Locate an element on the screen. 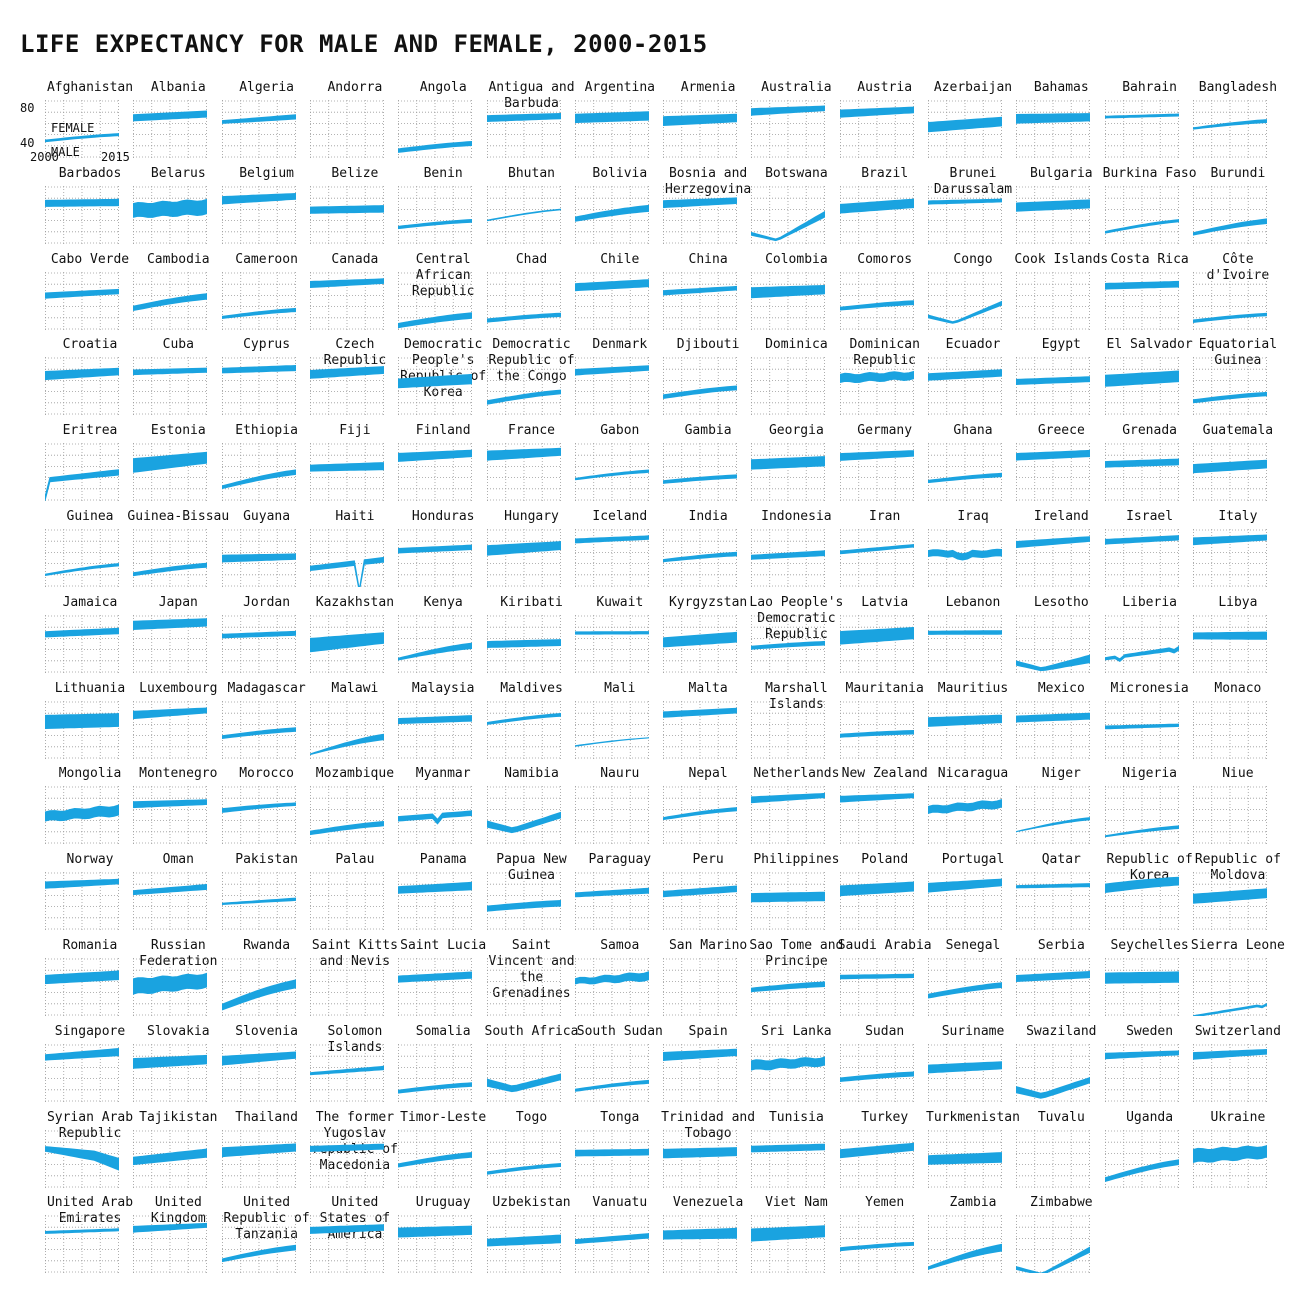 This screenshot has width=1296, height=1311. country-name: Malaysia is located at coordinates (443, 688).